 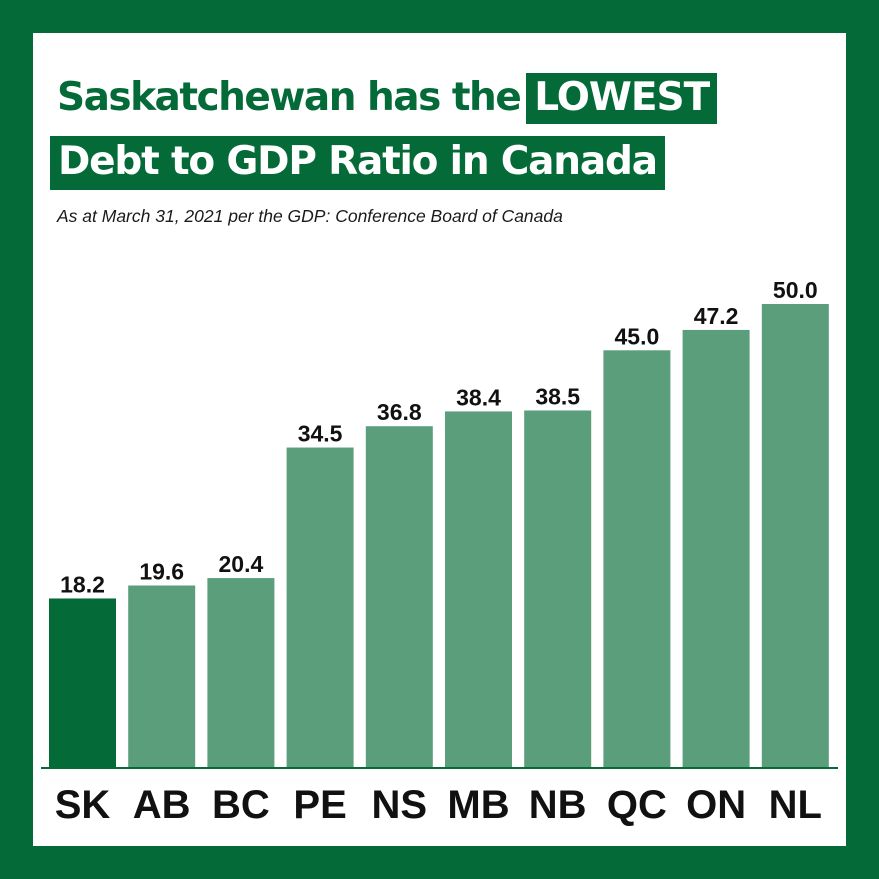 What do you see at coordinates (716, 805) in the screenshot?
I see `category-label-on: ON` at bounding box center [716, 805].